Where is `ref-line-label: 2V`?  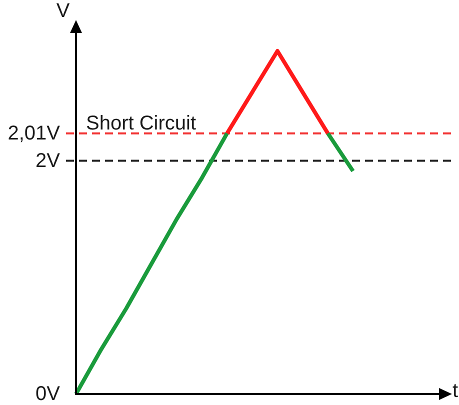 ref-line-label: 2V is located at coordinates (48, 161).